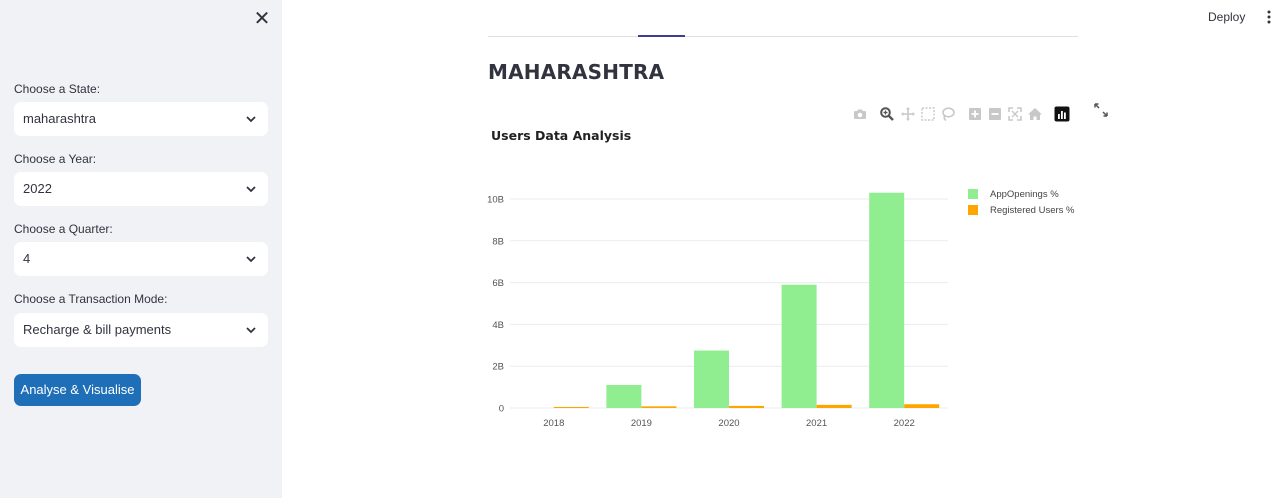  Describe the element at coordinates (834, 406) in the screenshot. I see `bar-registered-users-2021` at that location.